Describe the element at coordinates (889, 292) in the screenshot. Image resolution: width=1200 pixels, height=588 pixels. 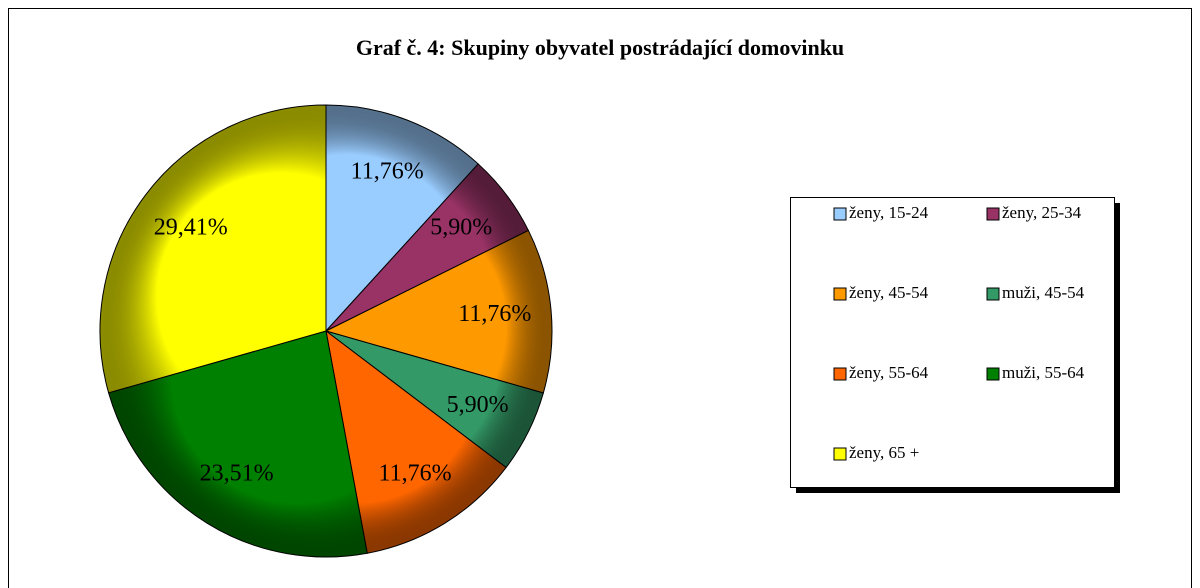
I see `legend-label: ženy, 45-54` at that location.